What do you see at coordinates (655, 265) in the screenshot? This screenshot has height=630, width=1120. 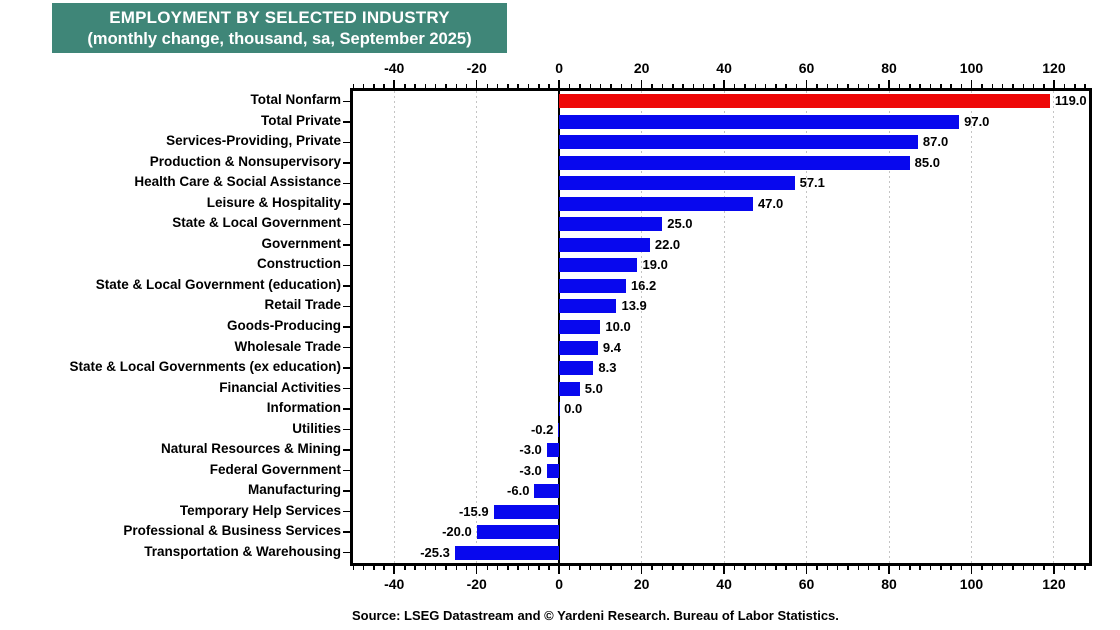 I see `bar-value-8: 19.0` at bounding box center [655, 265].